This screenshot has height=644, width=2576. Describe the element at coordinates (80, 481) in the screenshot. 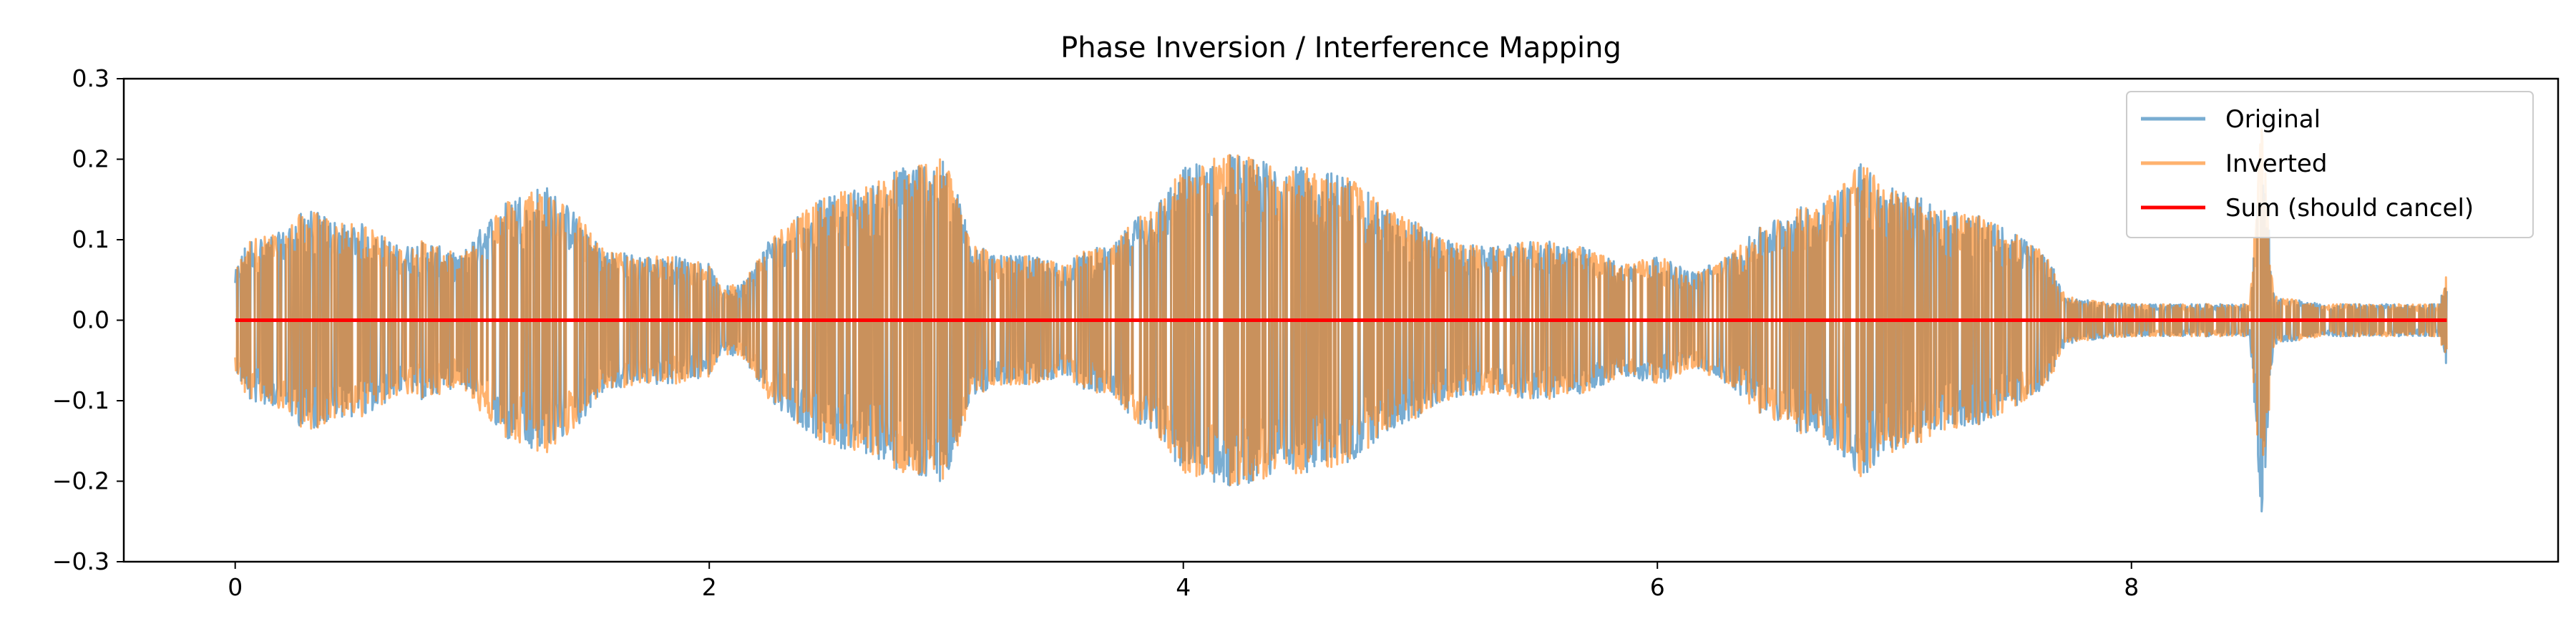

I see `y-tick-label: −0.2` at that location.